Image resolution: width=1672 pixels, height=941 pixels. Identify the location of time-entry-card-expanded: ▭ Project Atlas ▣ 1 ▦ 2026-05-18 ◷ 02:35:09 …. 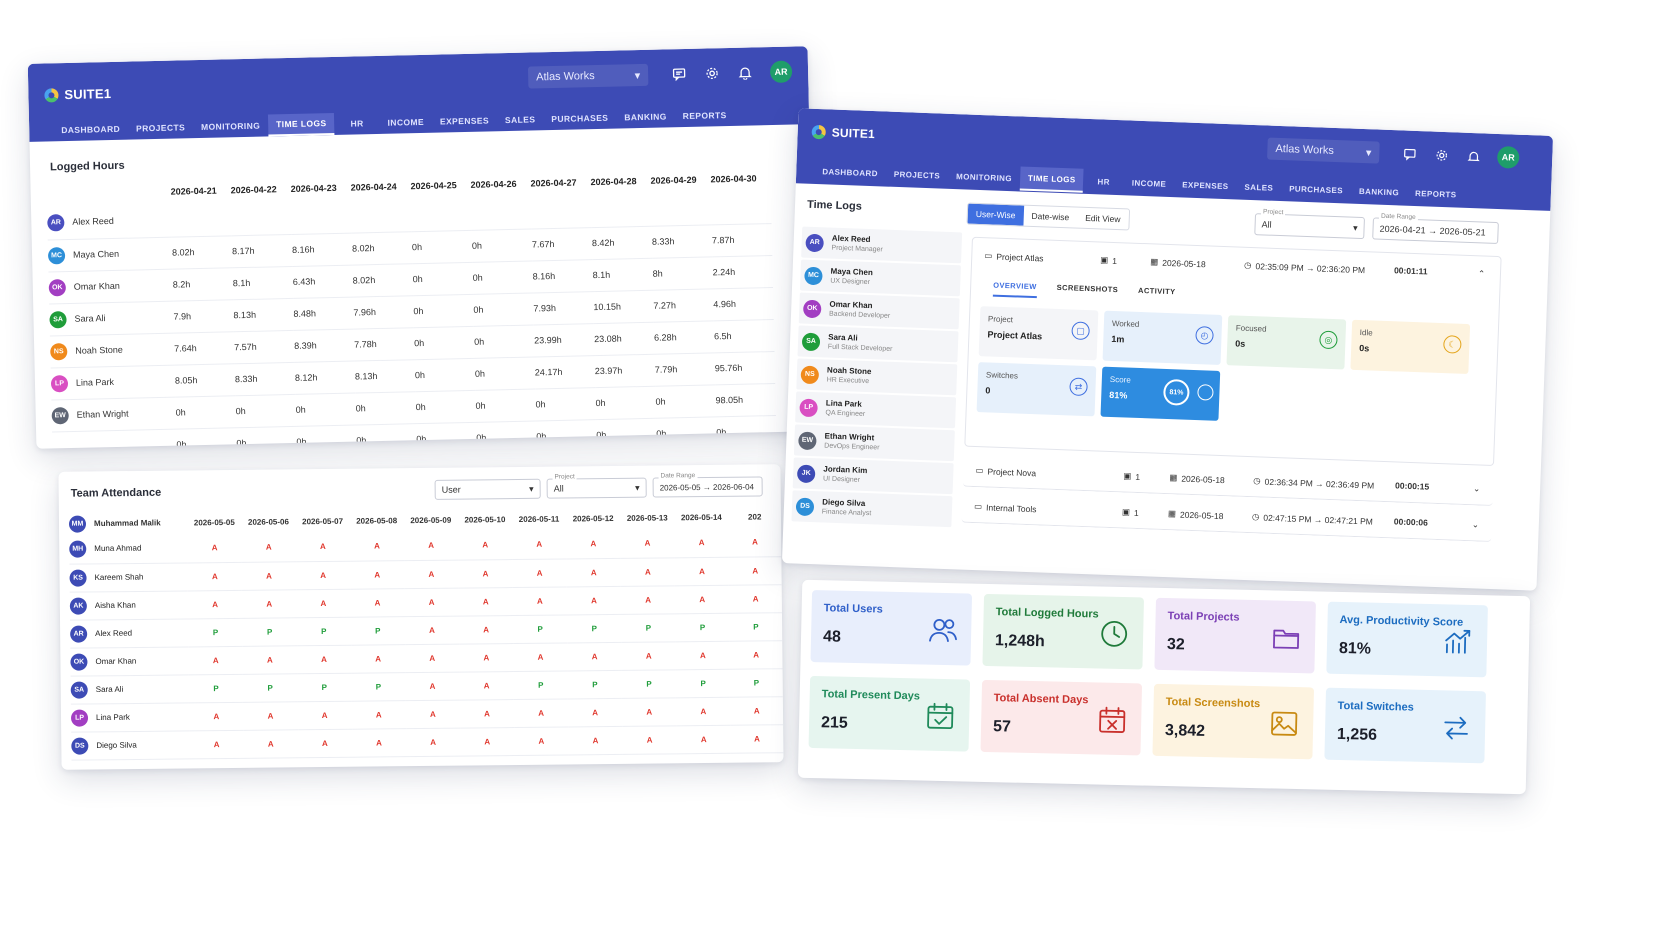
(1233, 351).